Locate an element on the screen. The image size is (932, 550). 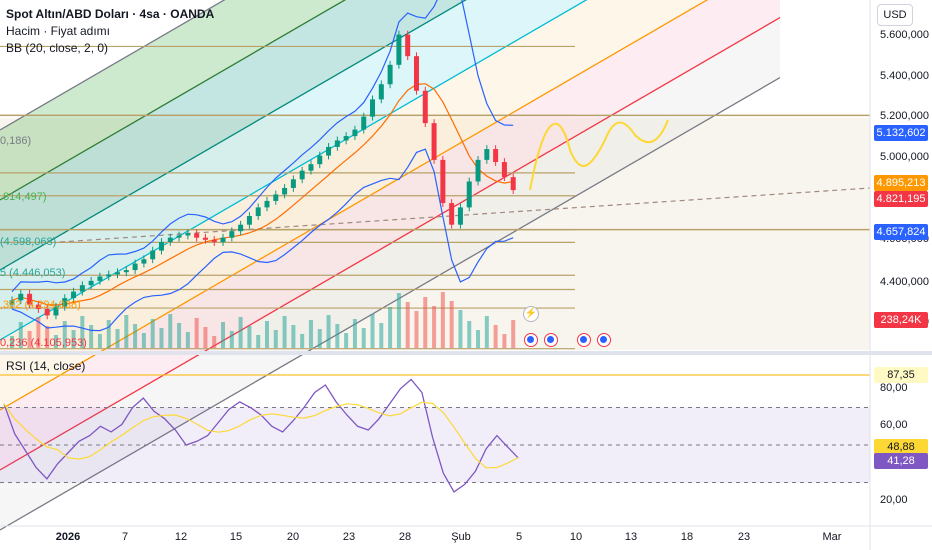
price-tag: 4.657,824 is located at coordinates (901, 232).